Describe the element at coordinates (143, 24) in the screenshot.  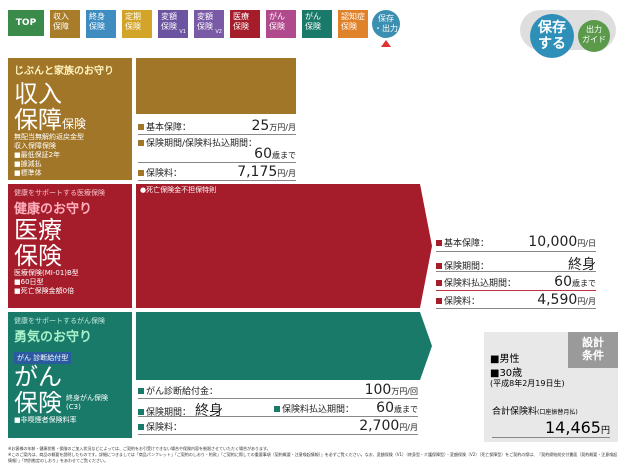
I see `nav-tab: 定期 保険›` at that location.